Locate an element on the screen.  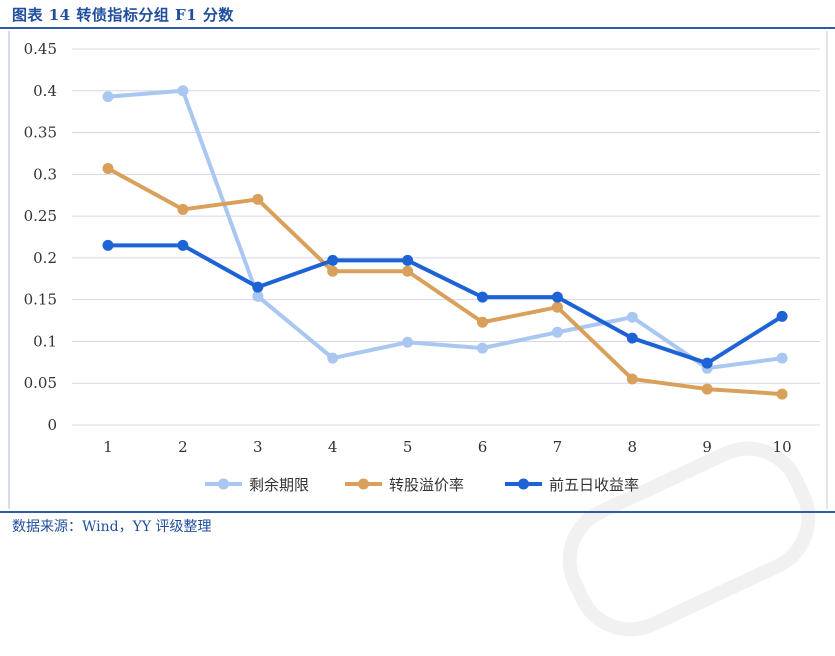
legend-label: 前五日收益率 is located at coordinates (594, 485).